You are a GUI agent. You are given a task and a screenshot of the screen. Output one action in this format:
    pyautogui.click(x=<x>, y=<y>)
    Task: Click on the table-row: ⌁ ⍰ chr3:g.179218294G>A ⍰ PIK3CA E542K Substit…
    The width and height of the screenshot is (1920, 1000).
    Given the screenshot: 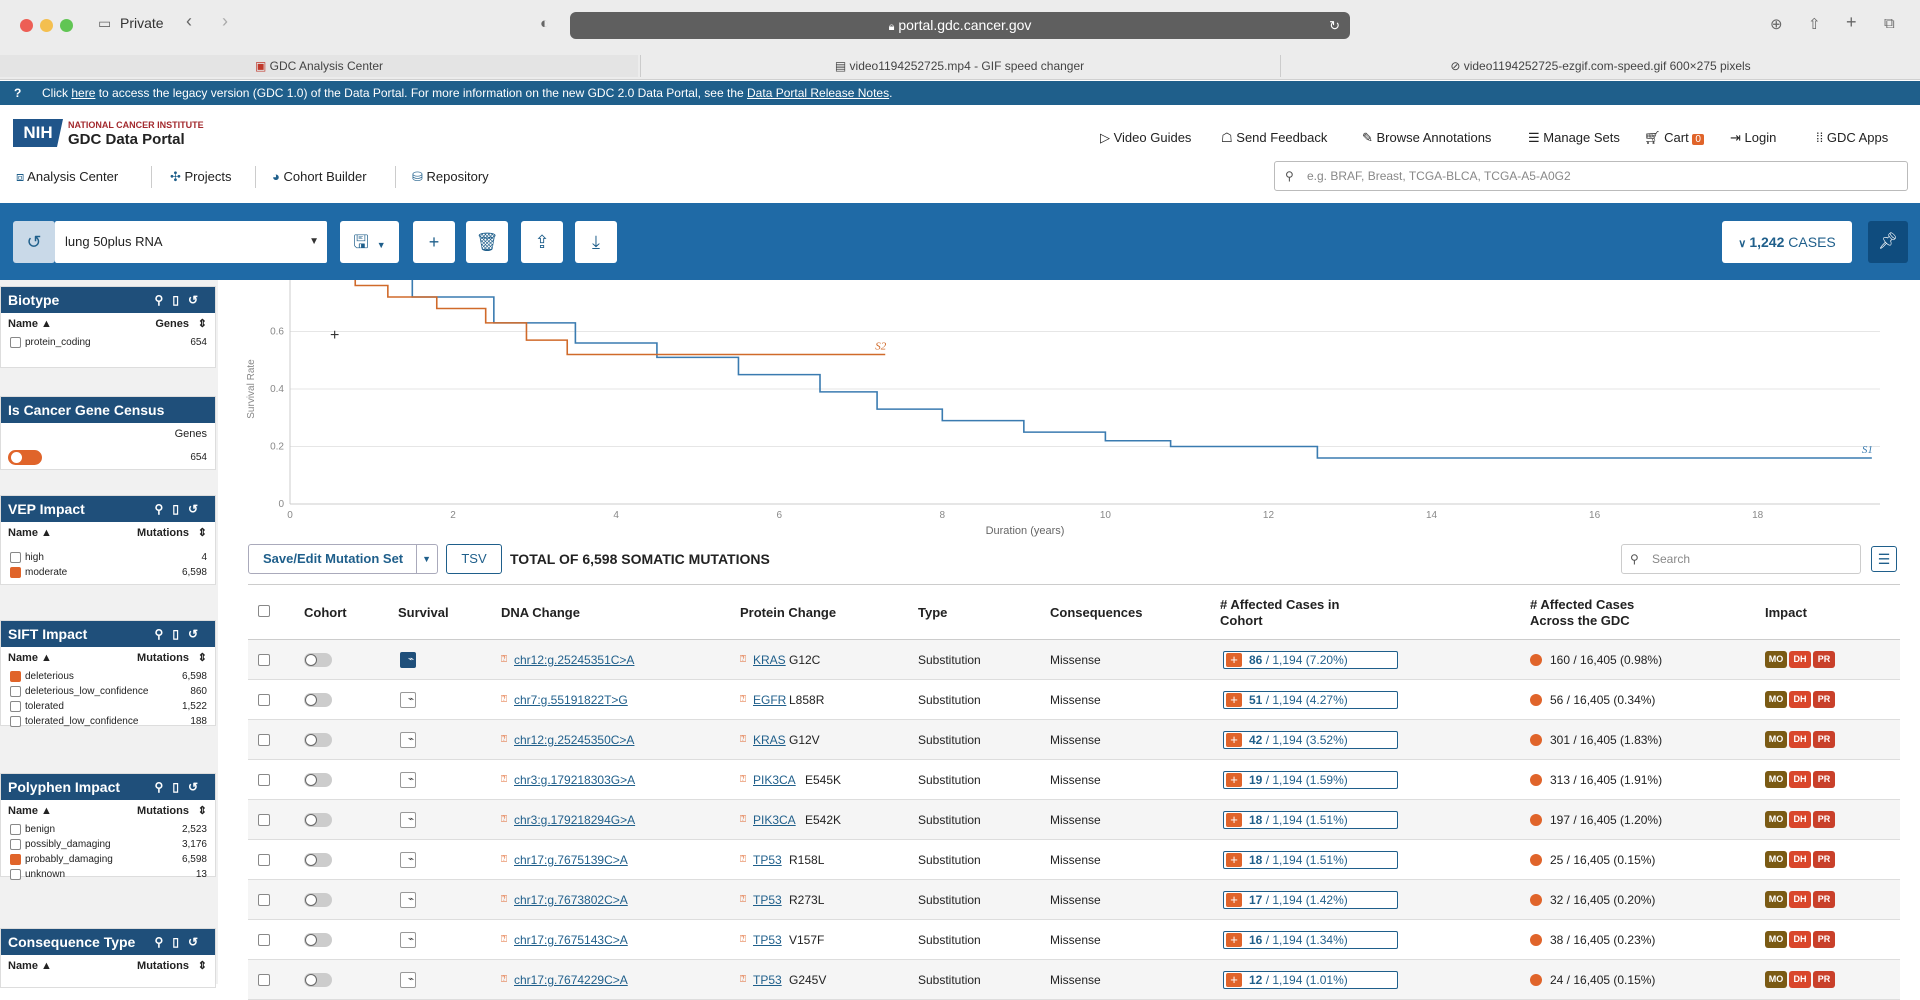 What is the action you would take?
    pyautogui.click(x=1074, y=820)
    